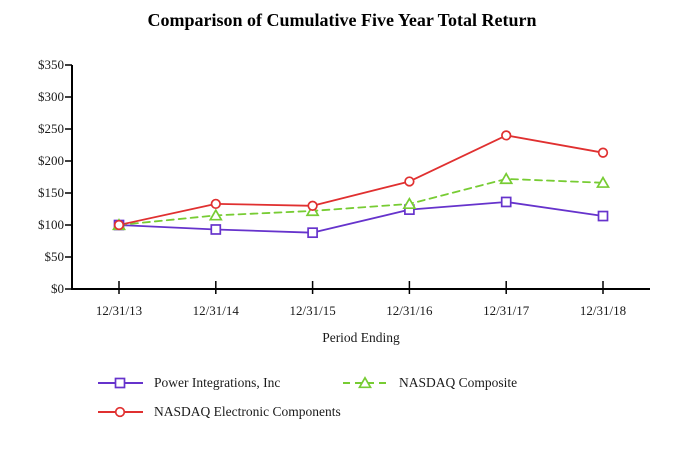 The width and height of the screenshot is (684, 453). I want to click on legend-swatch-square-icon, so click(120, 383).